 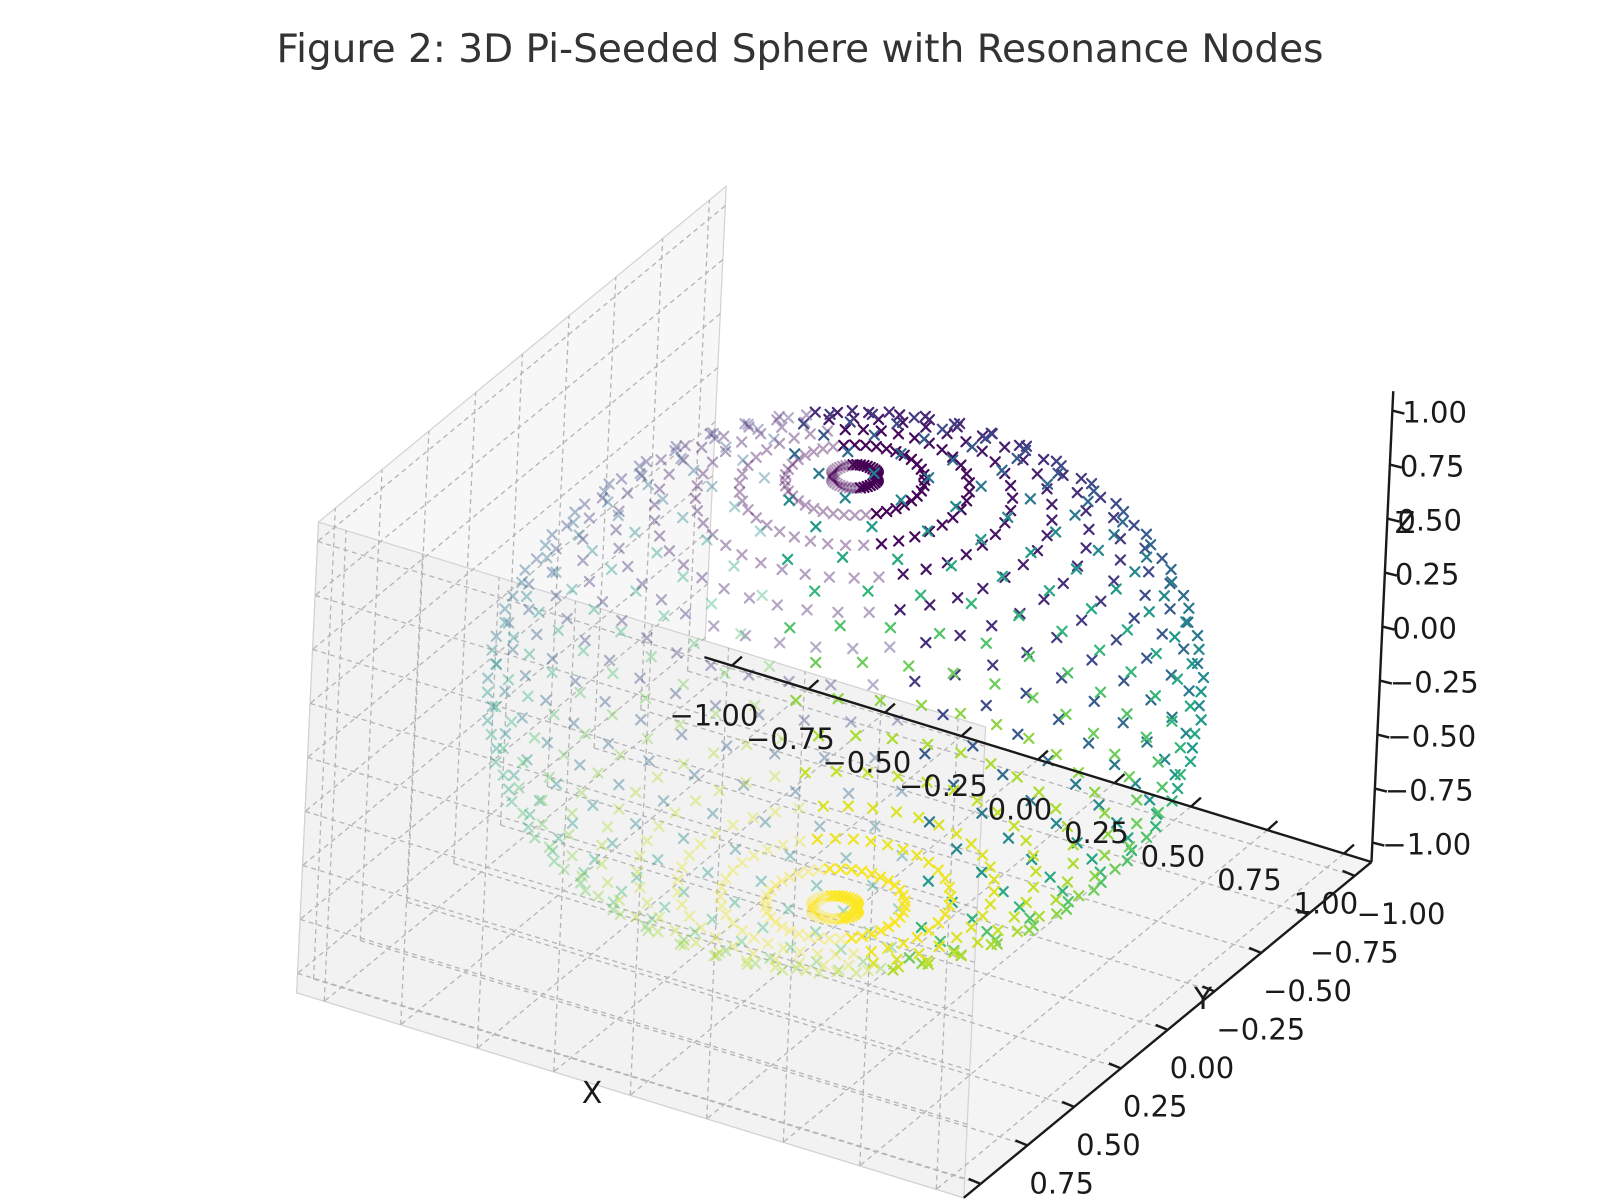 I want to click on y-tick-label: 0.50, so click(x=1108, y=1145).